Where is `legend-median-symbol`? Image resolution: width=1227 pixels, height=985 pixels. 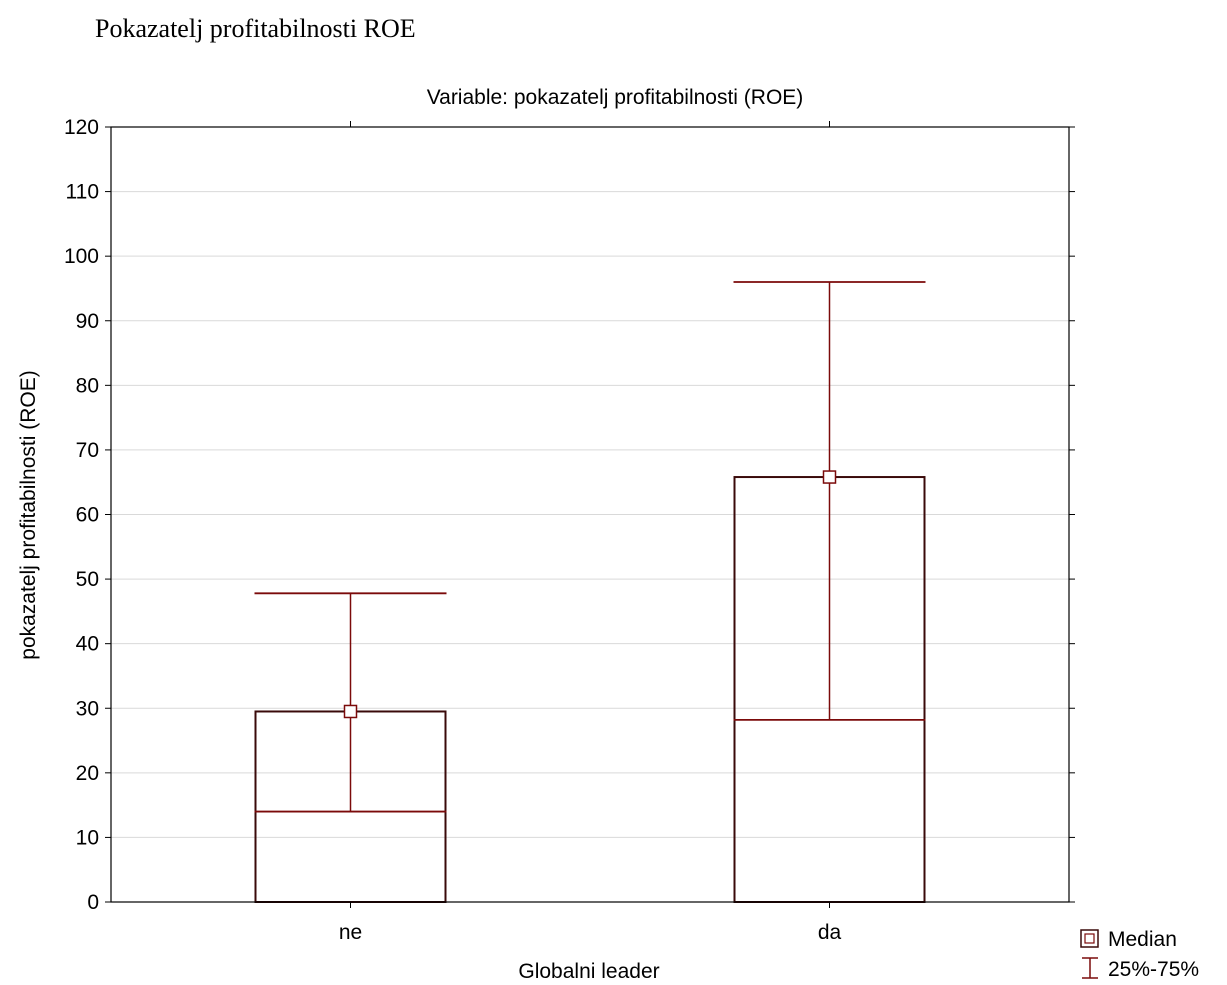 legend-median-symbol is located at coordinates (1089, 938).